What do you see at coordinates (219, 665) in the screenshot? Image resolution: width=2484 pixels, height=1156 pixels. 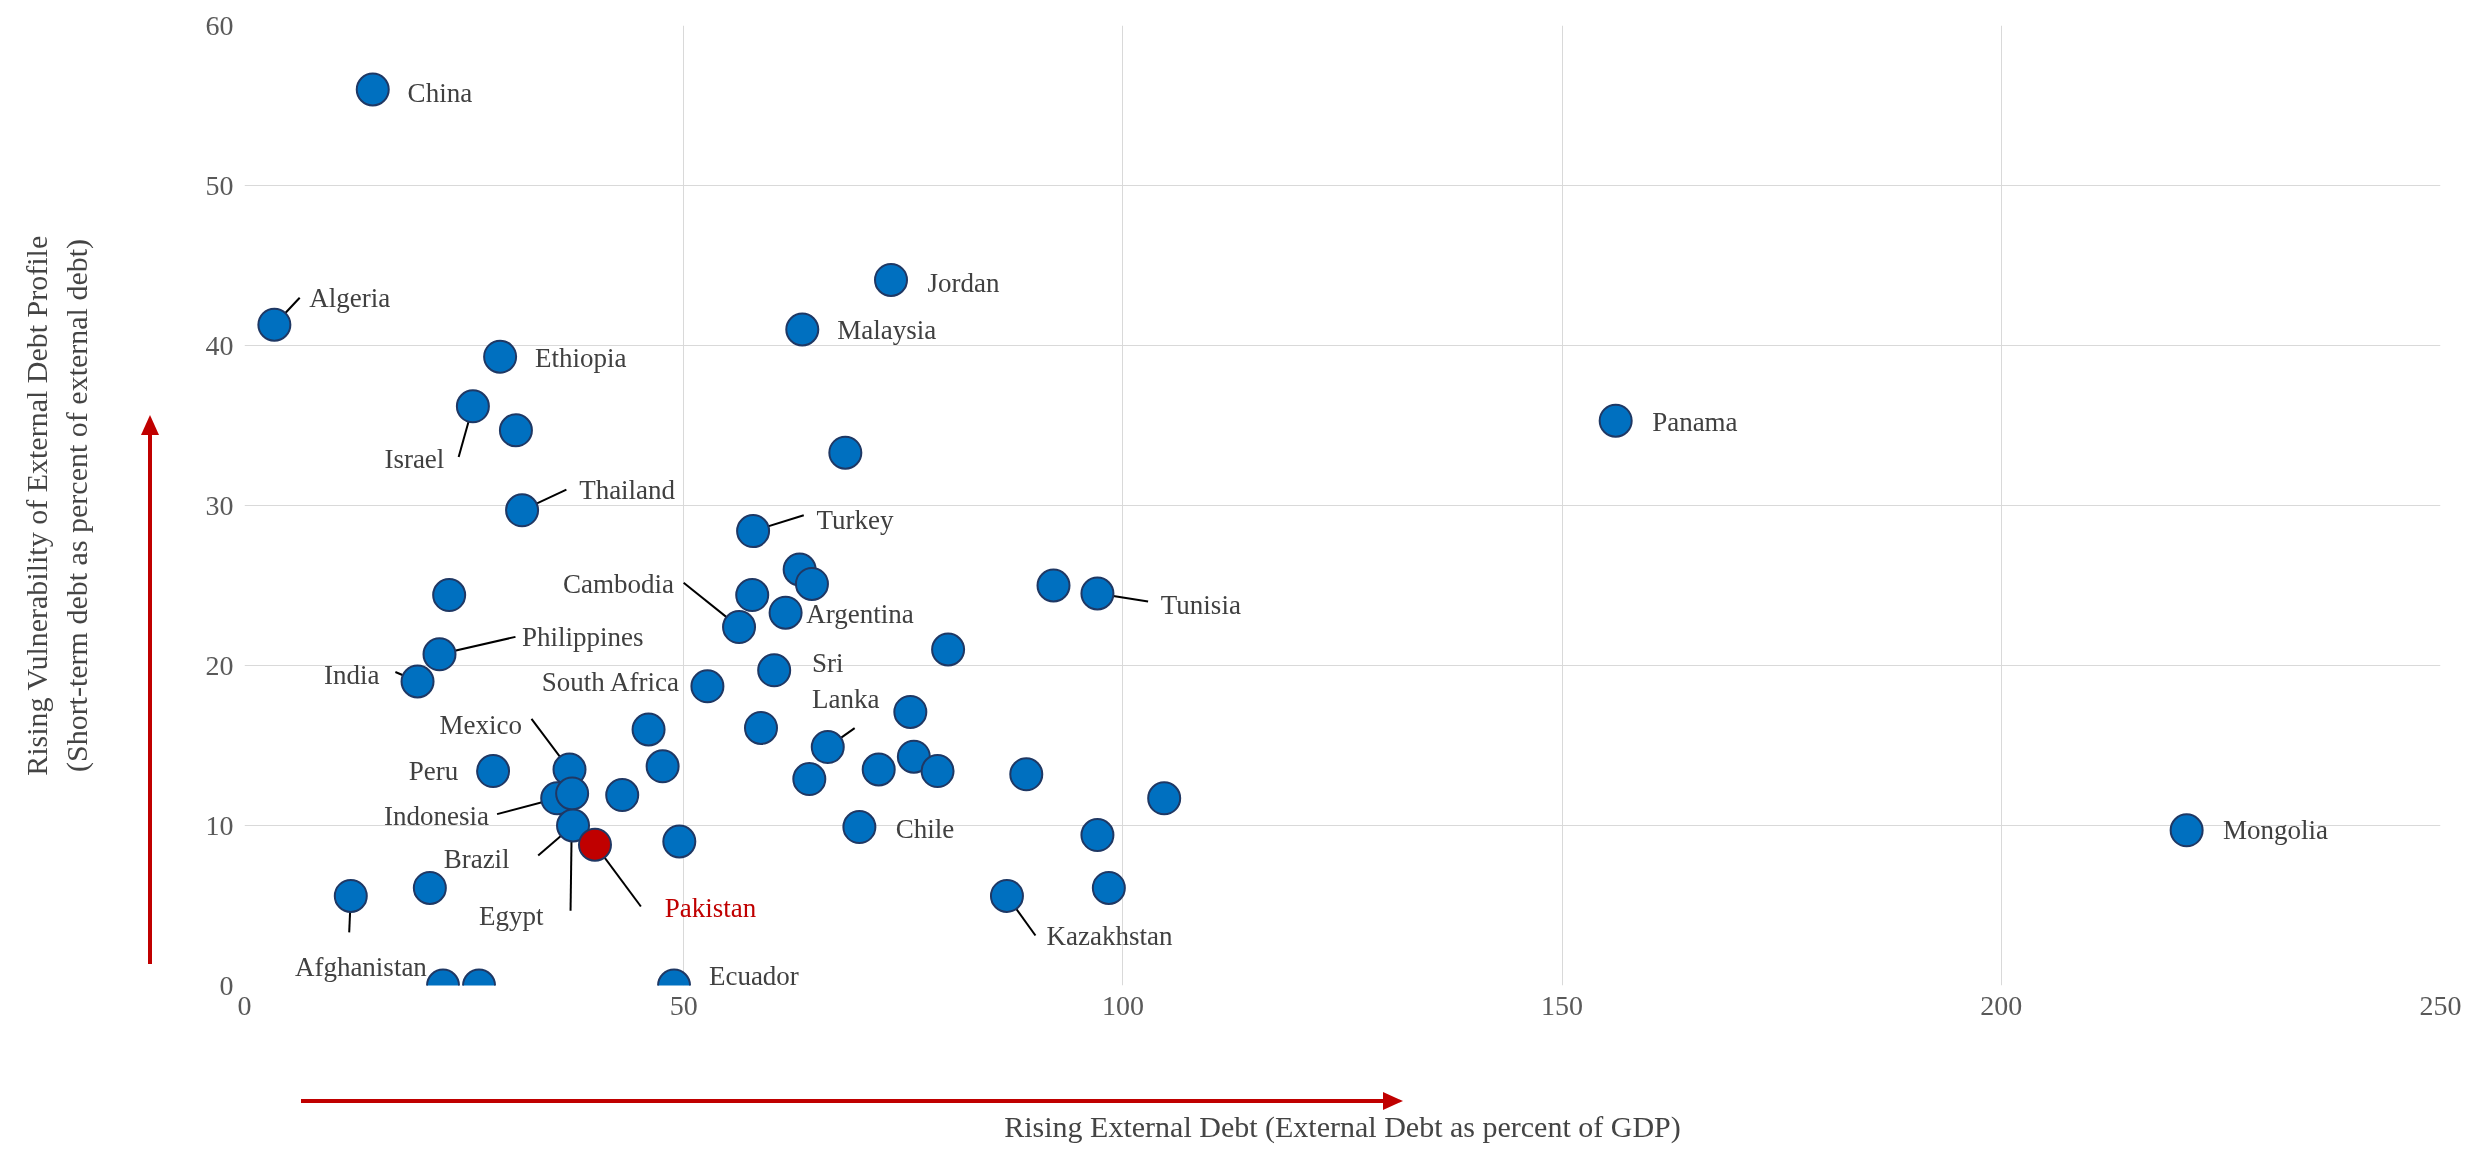 I see `y-tick-label: 20` at bounding box center [219, 665].